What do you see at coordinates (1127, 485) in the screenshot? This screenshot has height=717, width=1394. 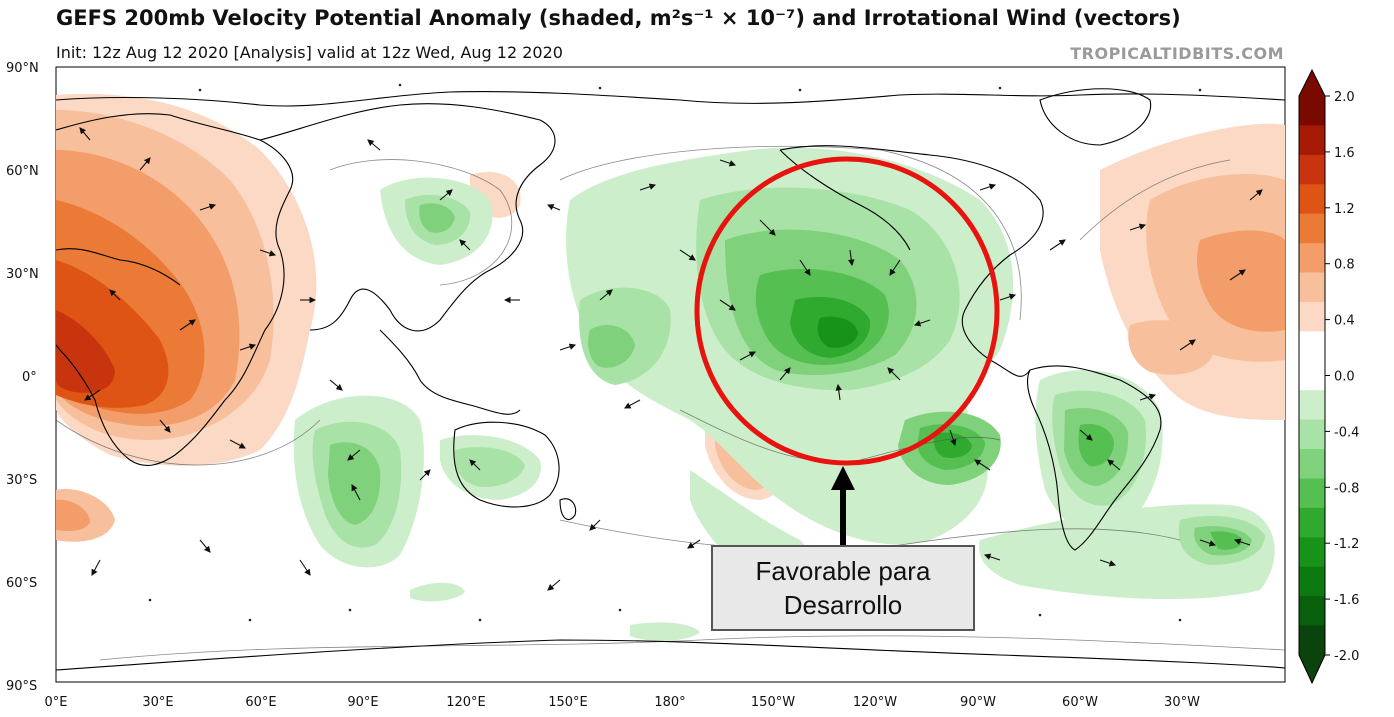 I see `negative-anomaly-south-america` at bounding box center [1127, 485].